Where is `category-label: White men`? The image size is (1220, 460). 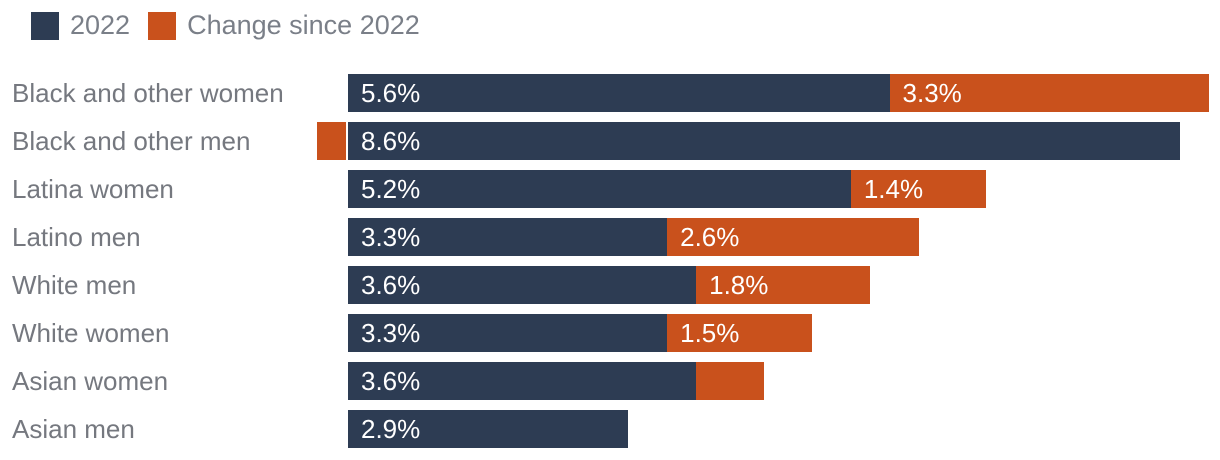
category-label: White men is located at coordinates (74, 284).